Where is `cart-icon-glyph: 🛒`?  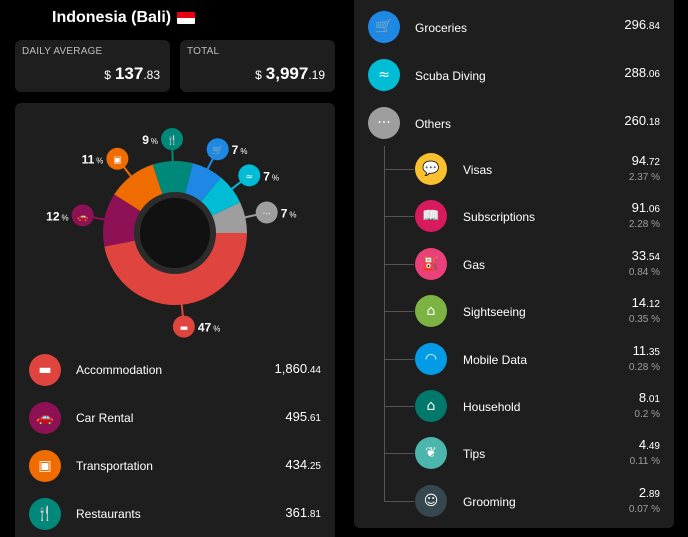 cart-icon-glyph: 🛒 is located at coordinates (384, 27).